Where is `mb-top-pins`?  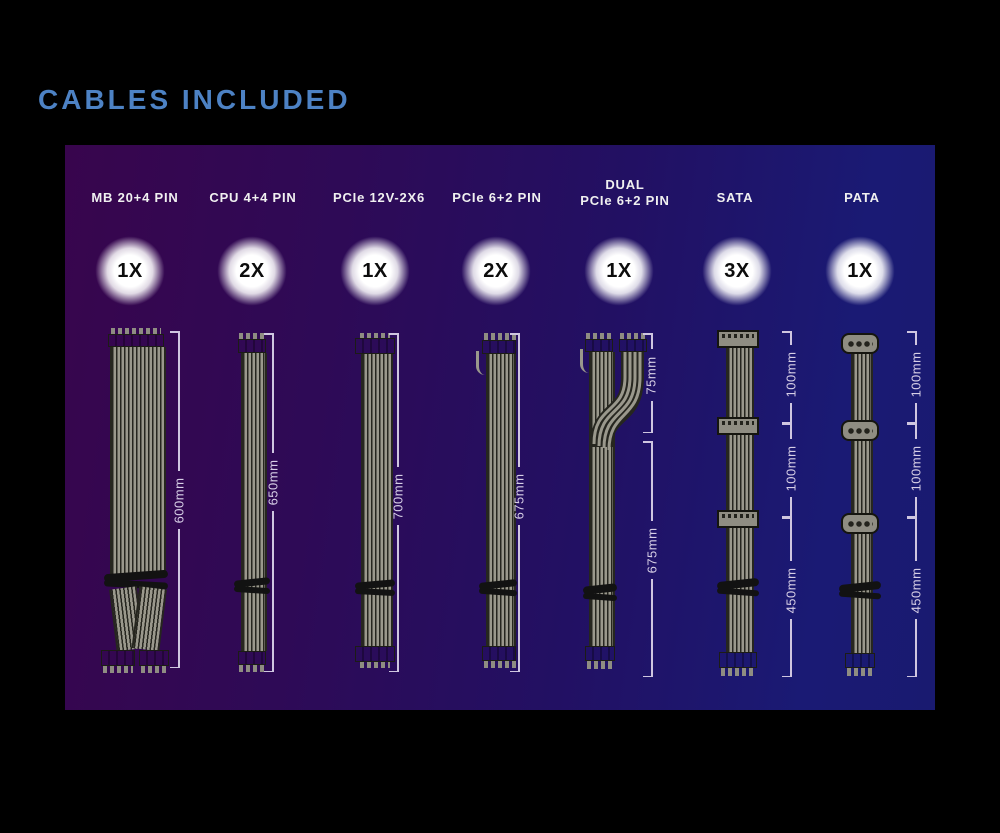 mb-top-pins is located at coordinates (136, 331).